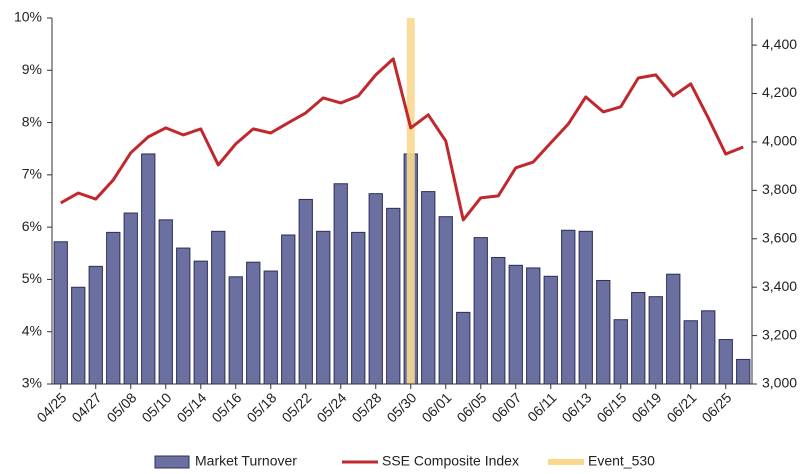  What do you see at coordinates (779, 189) in the screenshot?
I see `y2-tick-label: 3,800` at bounding box center [779, 189].